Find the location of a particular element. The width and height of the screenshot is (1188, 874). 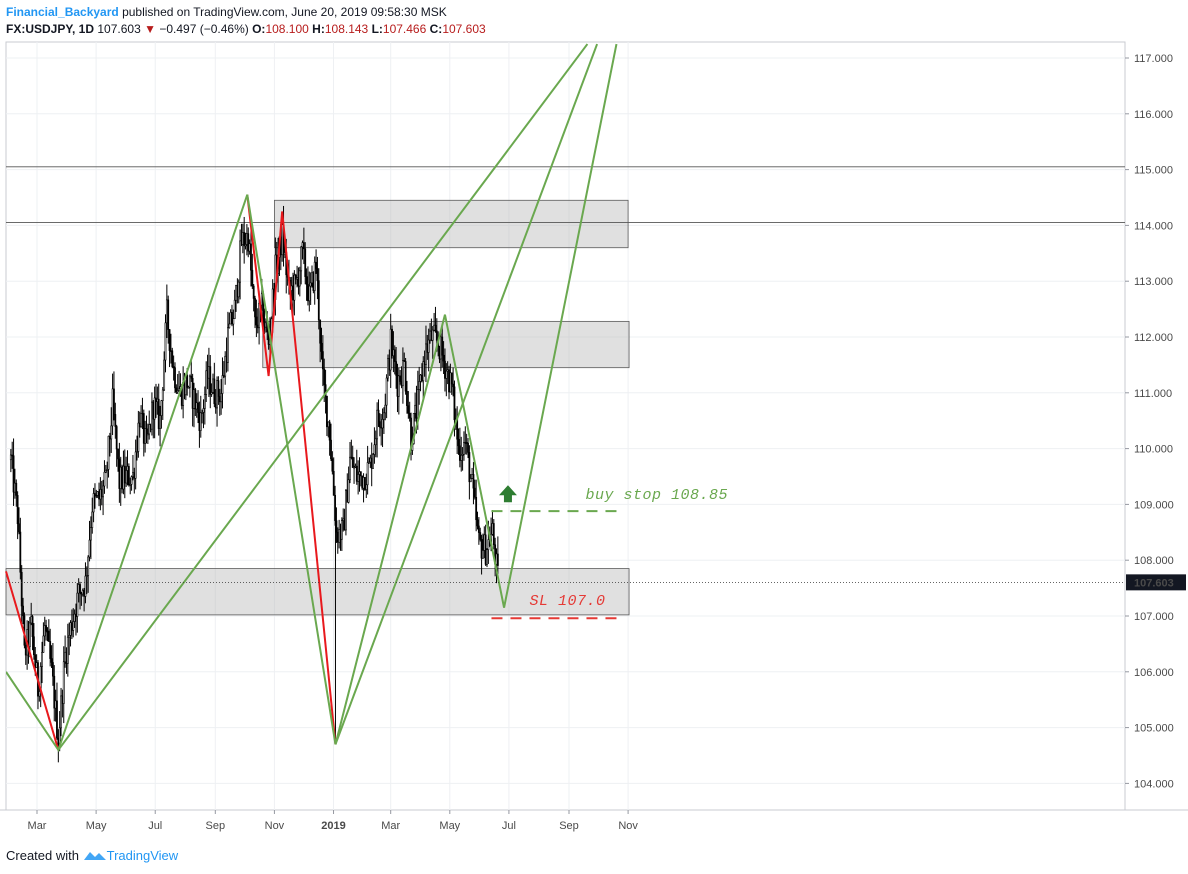

x-tick-label: Sep is located at coordinates (216, 826).